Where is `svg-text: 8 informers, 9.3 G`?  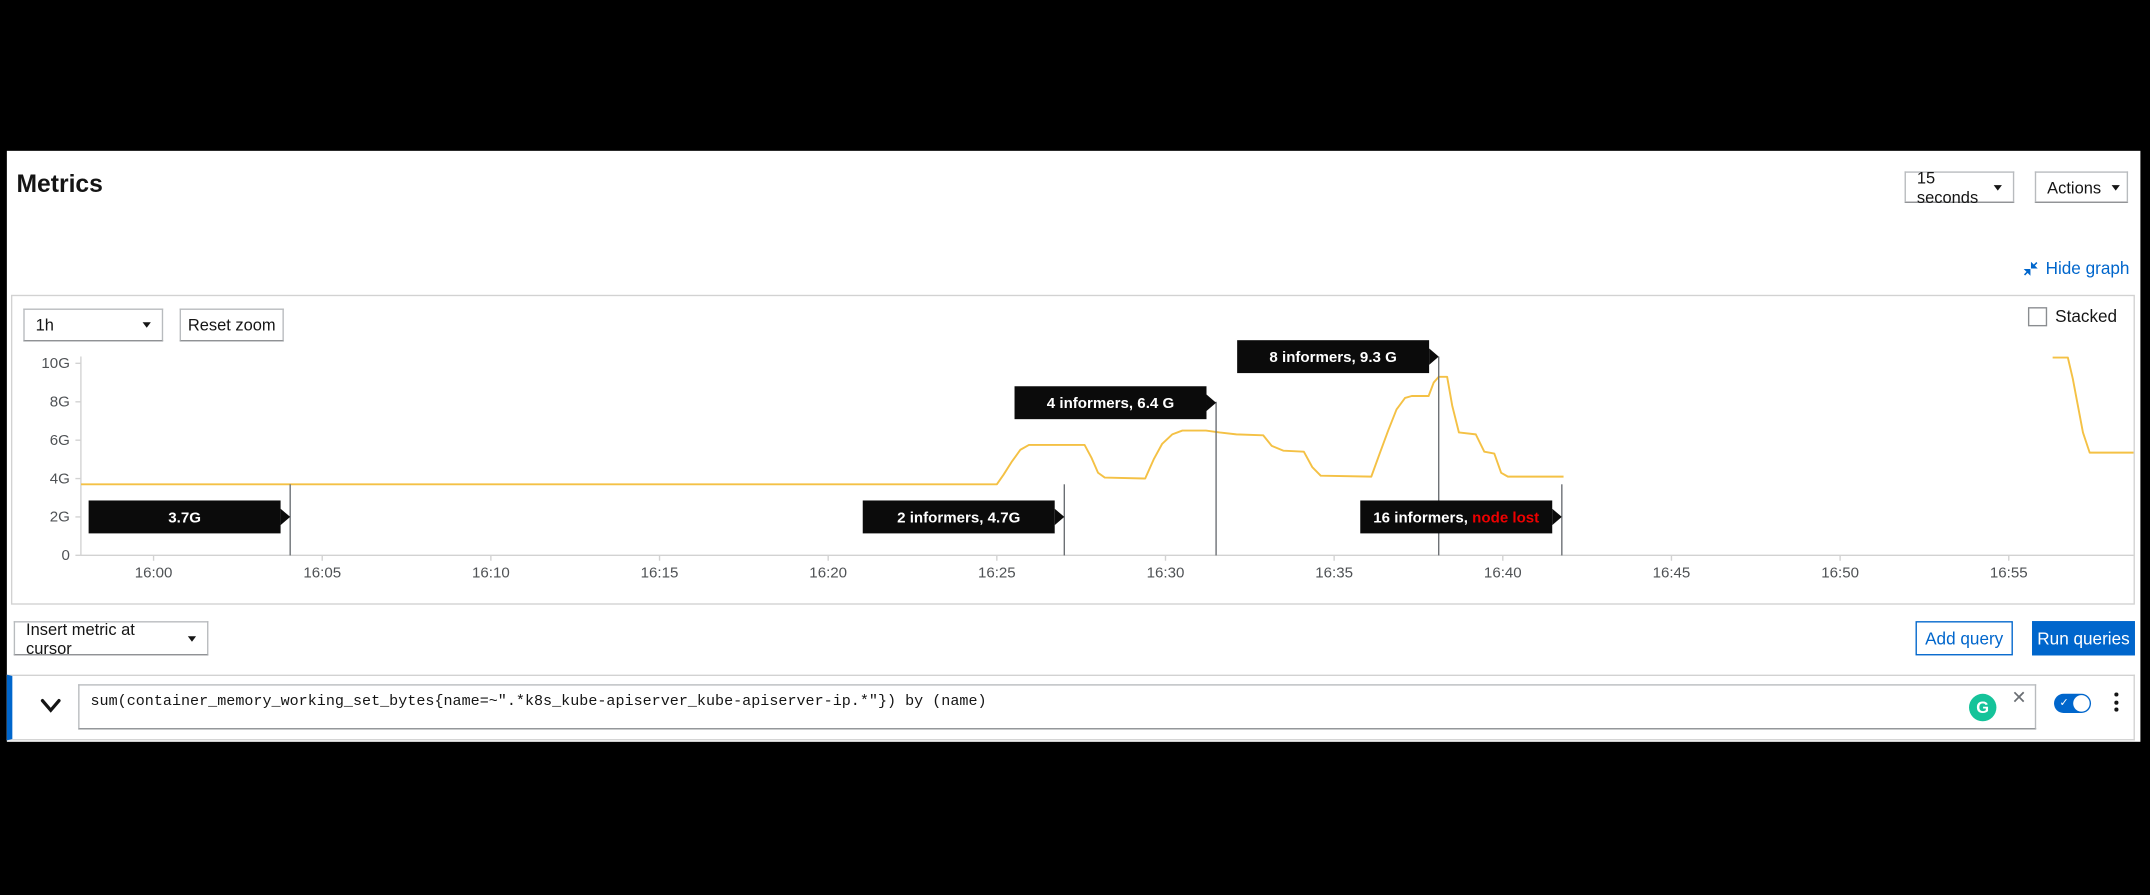 svg-text: 8 informers, 9.3 G is located at coordinates (1332, 357).